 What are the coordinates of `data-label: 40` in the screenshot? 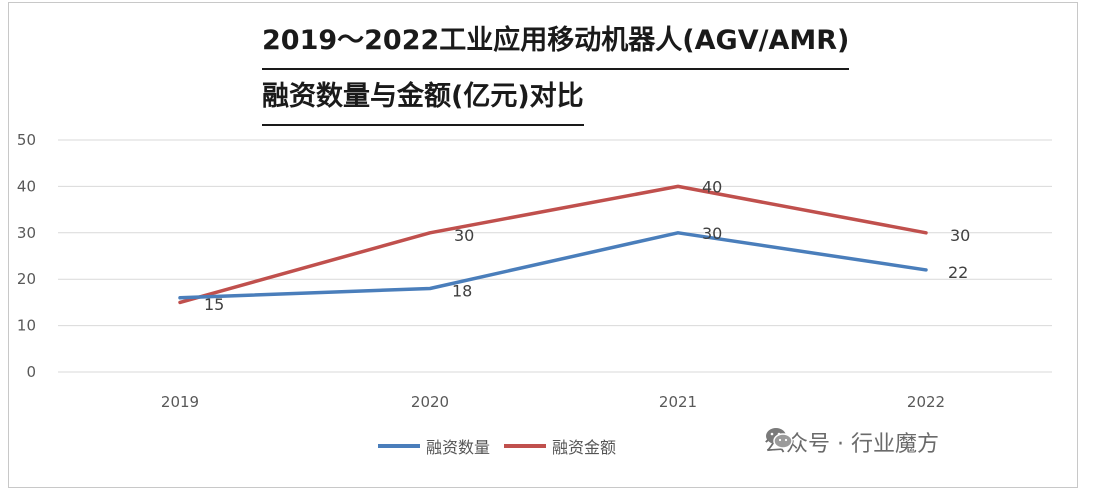 It's located at (712, 186).